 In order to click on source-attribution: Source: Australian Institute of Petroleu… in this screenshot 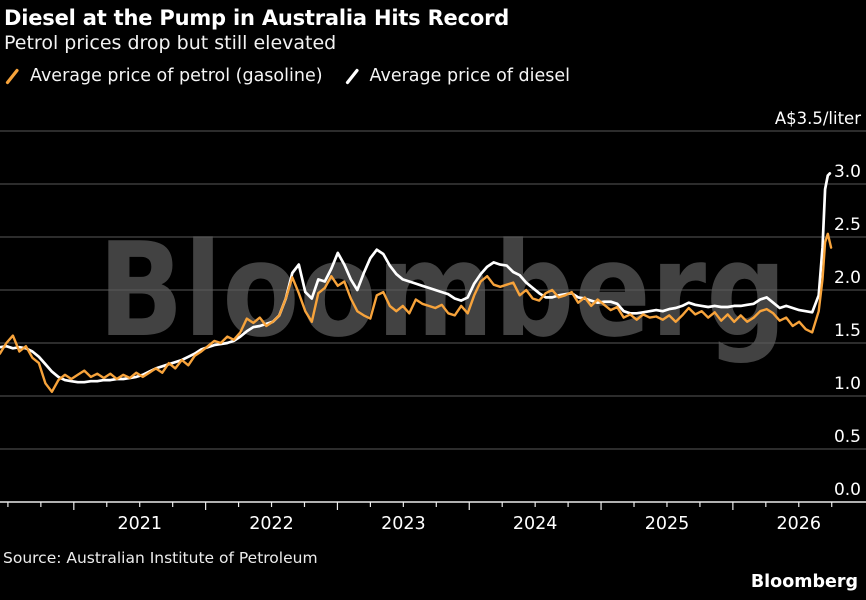, I will do `click(160, 558)`.